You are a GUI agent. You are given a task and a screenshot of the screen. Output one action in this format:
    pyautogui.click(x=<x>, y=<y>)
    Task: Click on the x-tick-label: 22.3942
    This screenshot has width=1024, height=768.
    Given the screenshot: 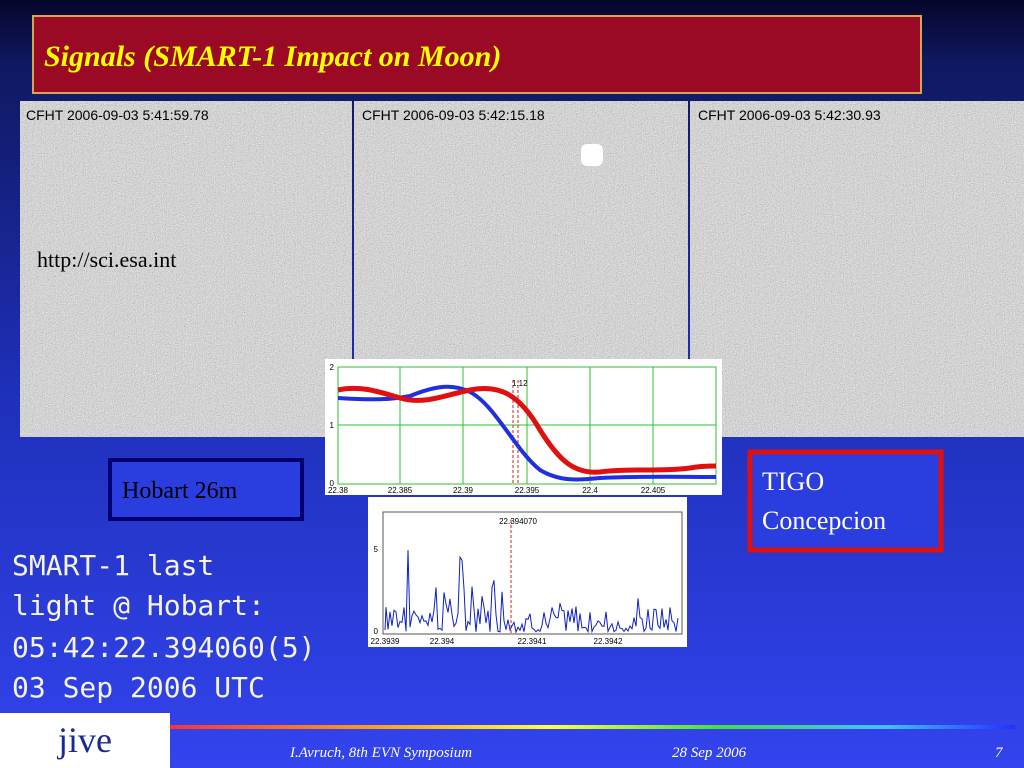 What is the action you would take?
    pyautogui.click(x=608, y=641)
    